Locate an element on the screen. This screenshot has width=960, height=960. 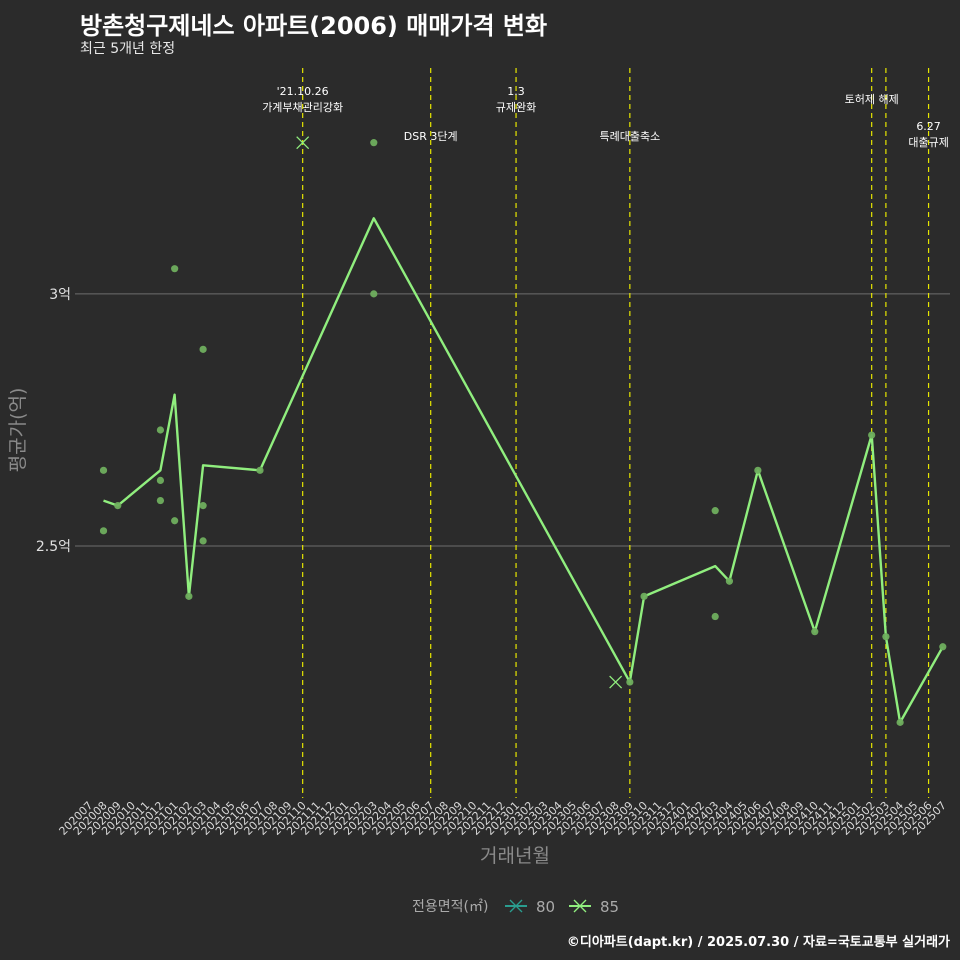
event-label: '21.10.26 is located at coordinates (303, 91).